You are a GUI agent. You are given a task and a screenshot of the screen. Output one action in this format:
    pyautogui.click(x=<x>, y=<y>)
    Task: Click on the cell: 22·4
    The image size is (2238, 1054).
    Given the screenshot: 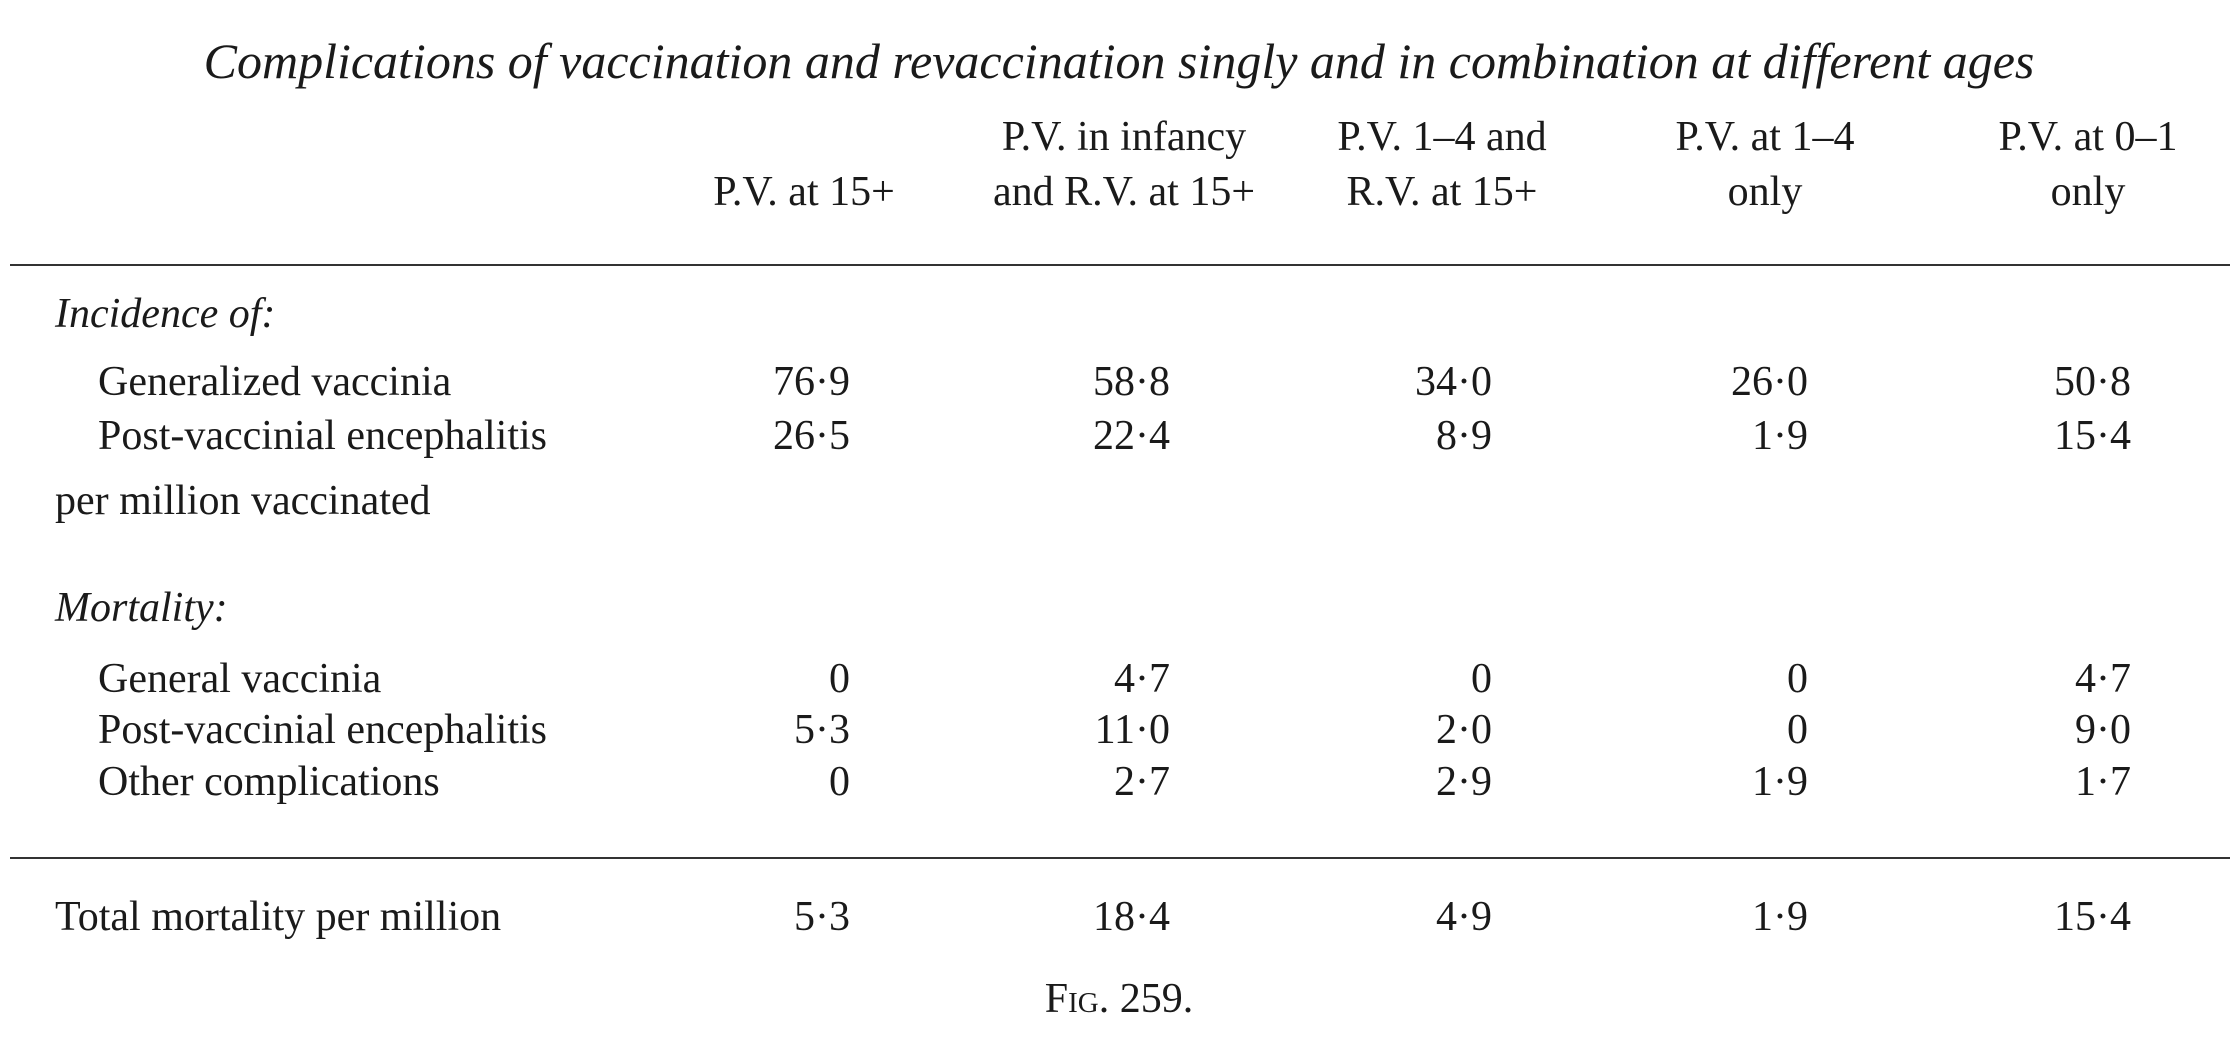 What is the action you would take?
    pyautogui.click(x=1131, y=436)
    